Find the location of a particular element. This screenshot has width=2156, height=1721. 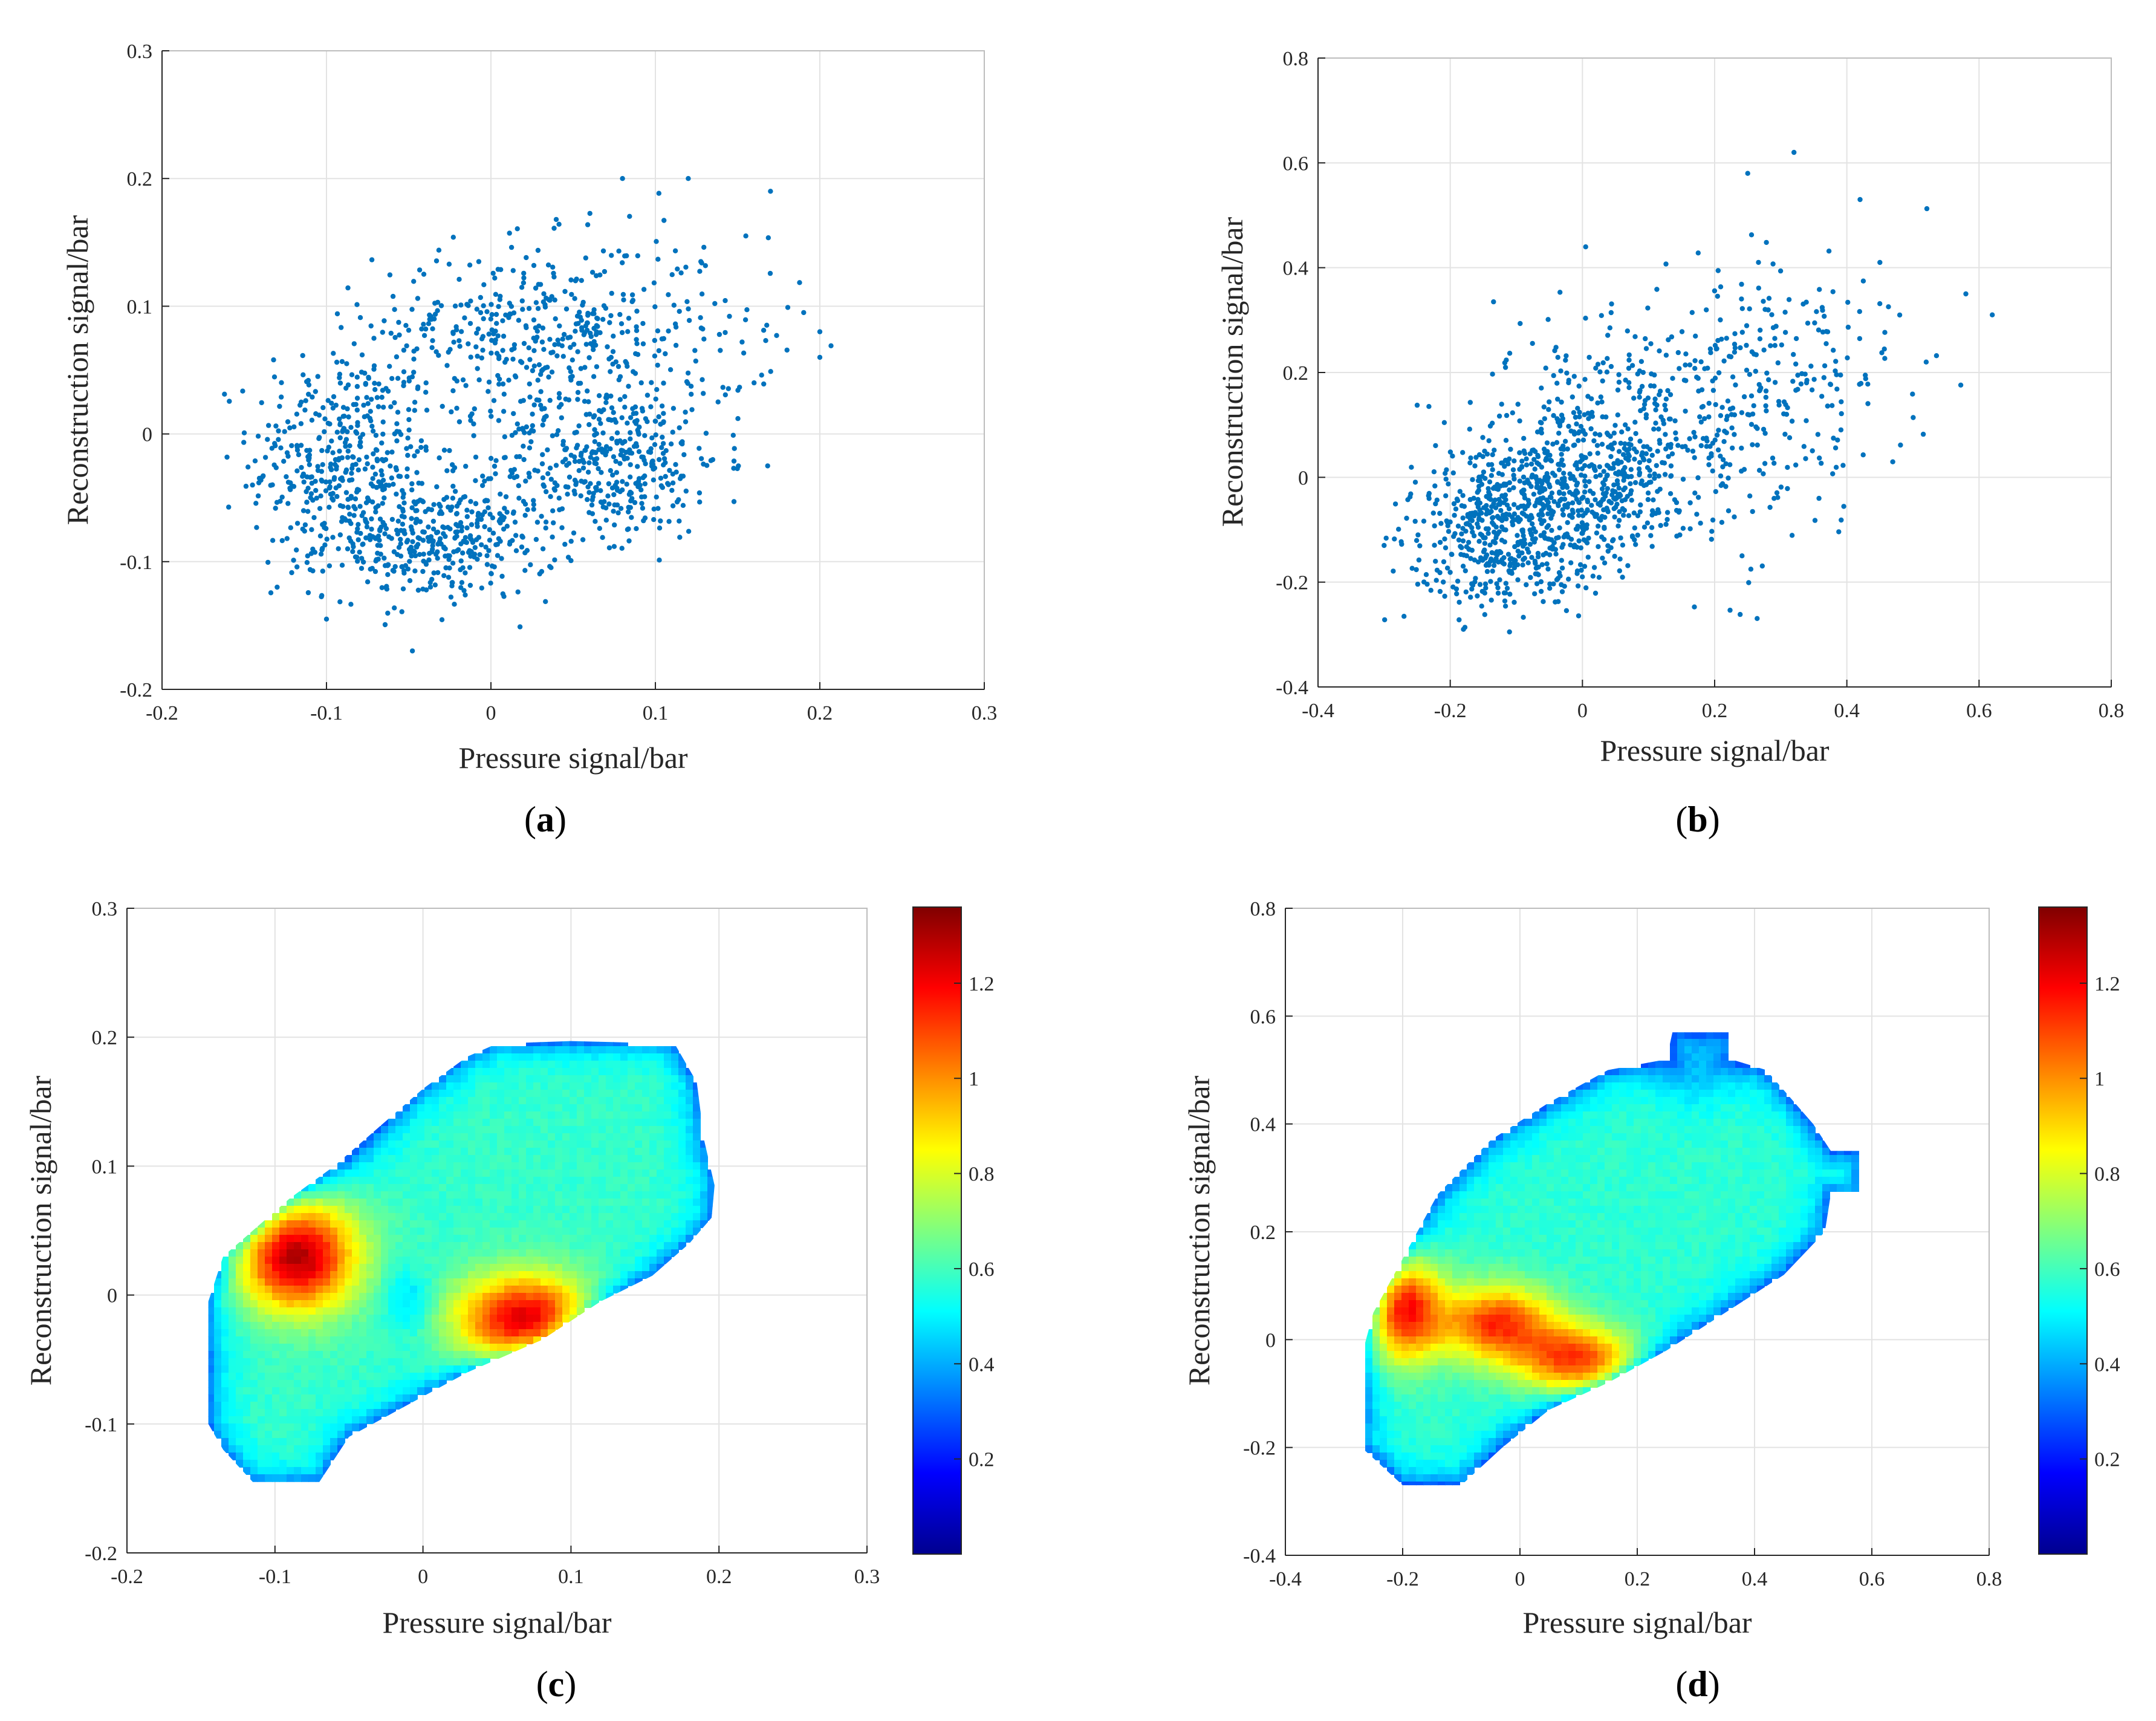

y-tick-label: 0 is located at coordinates (1303, 478).